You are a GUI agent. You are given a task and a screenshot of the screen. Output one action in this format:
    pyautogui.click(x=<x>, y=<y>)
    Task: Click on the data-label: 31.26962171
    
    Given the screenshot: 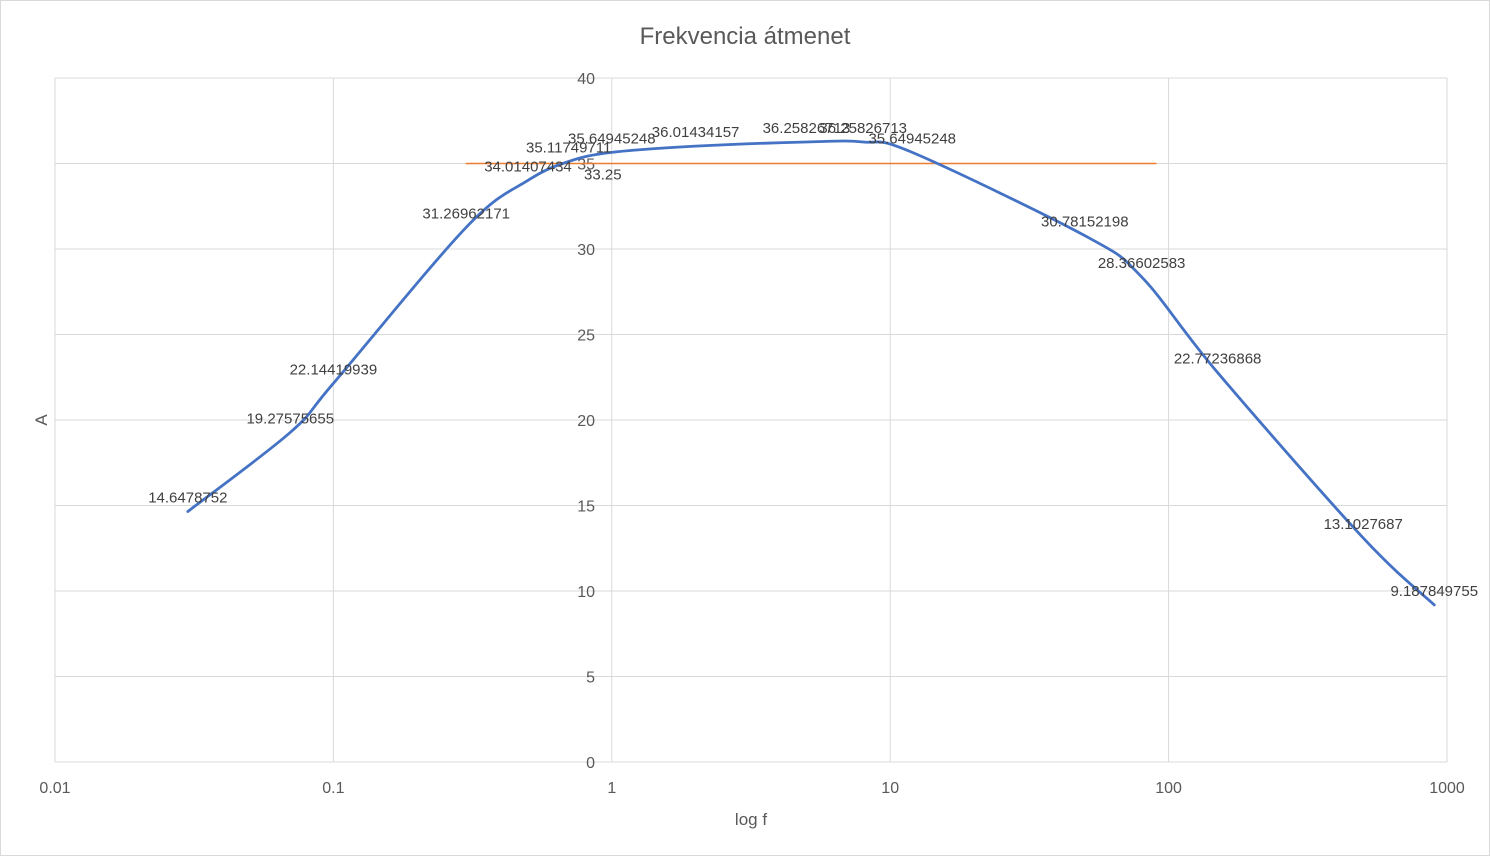 What is the action you would take?
    pyautogui.click(x=466, y=213)
    